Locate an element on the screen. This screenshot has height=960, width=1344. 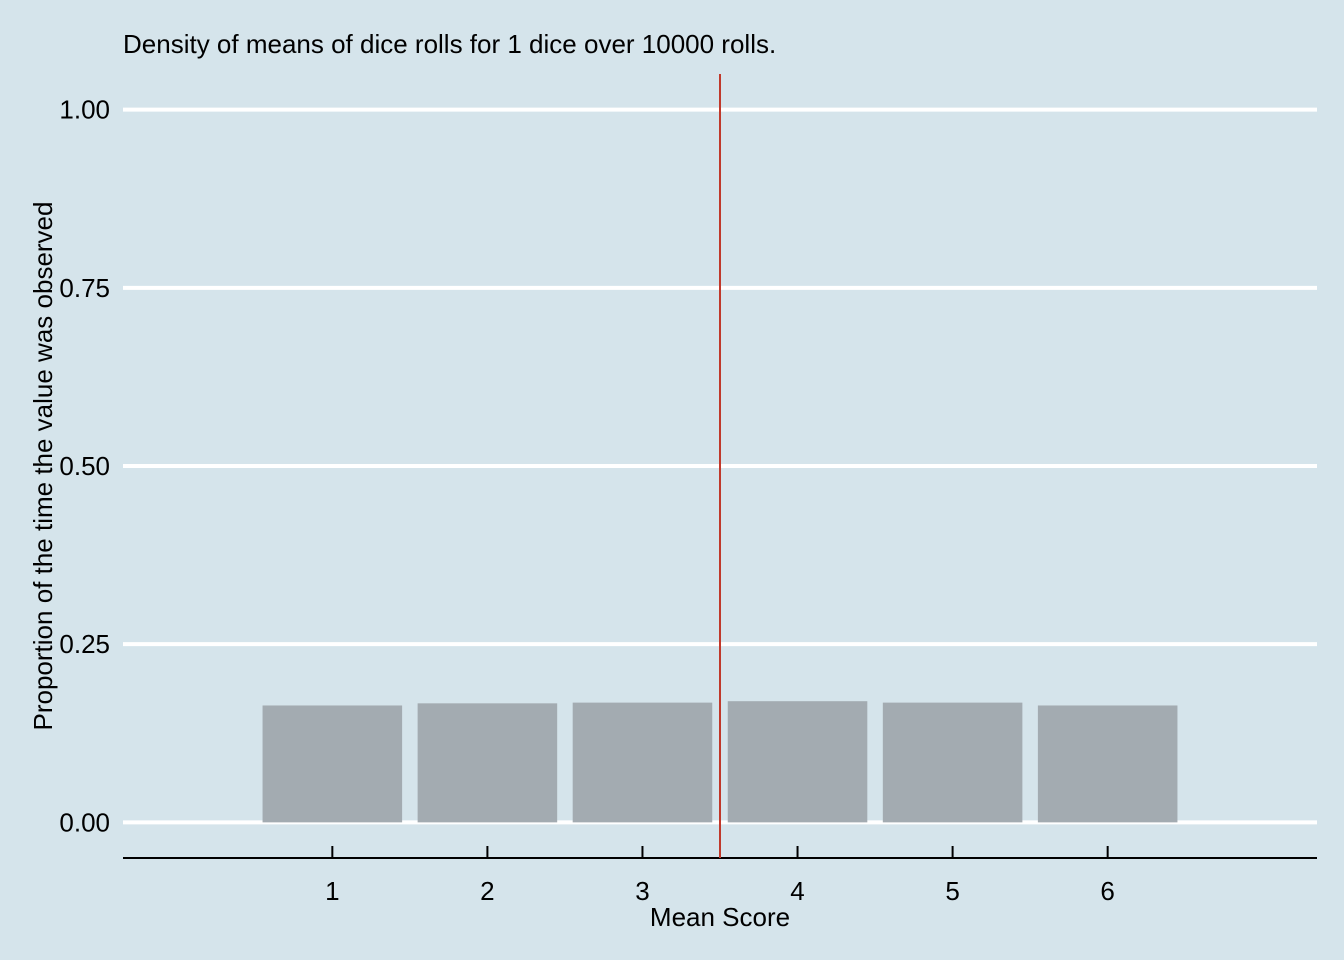
x-tick-label: 3 is located at coordinates (642, 891).